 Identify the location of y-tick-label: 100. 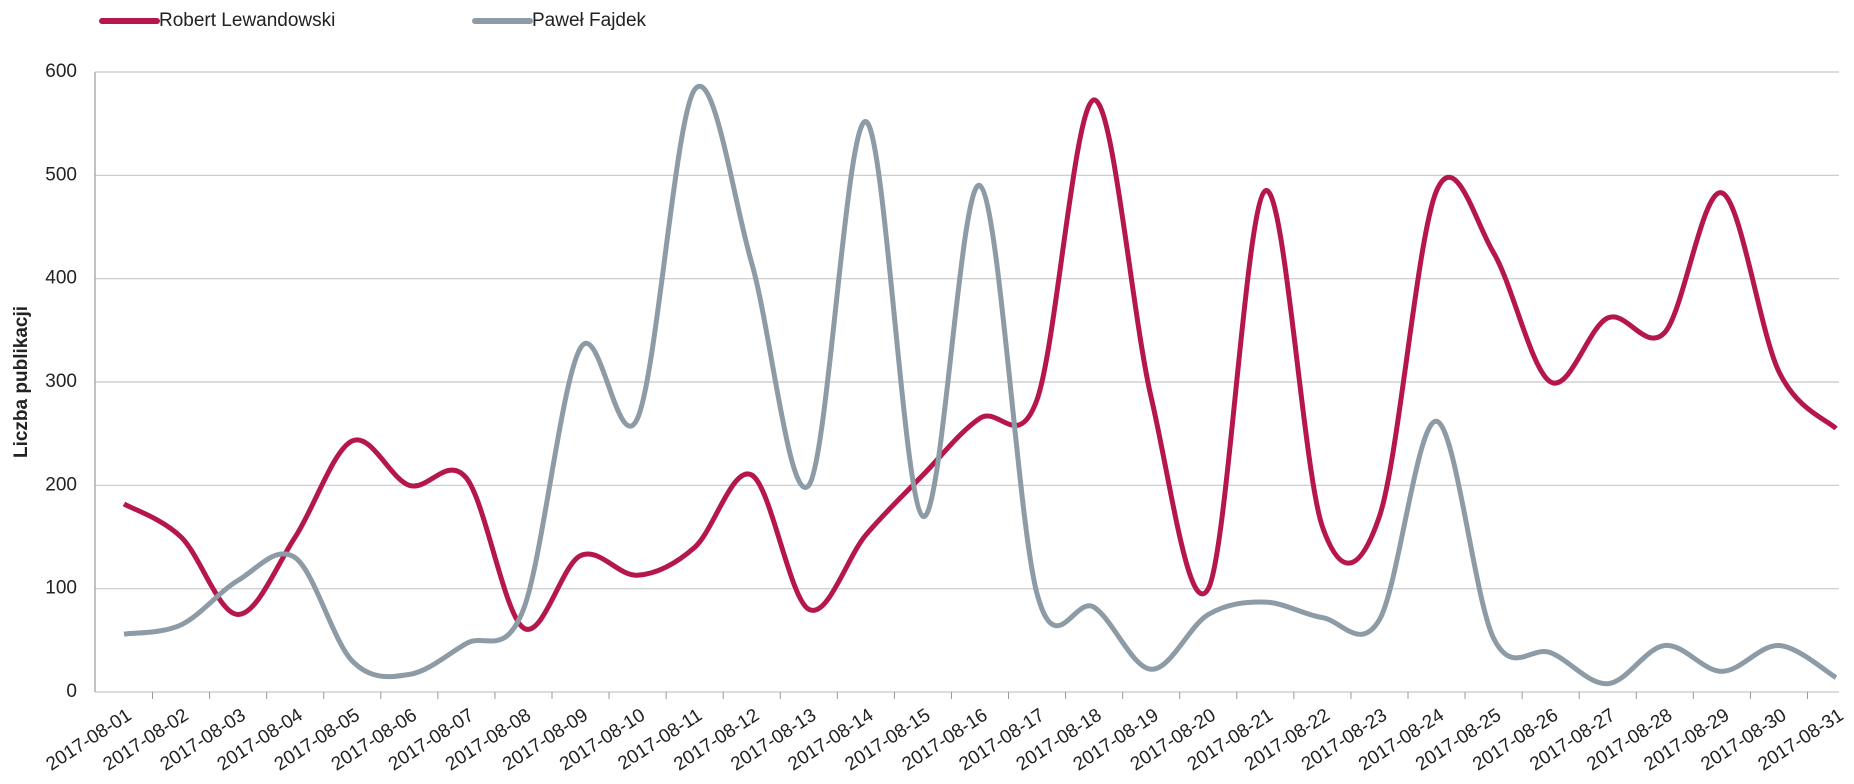
(61, 588).